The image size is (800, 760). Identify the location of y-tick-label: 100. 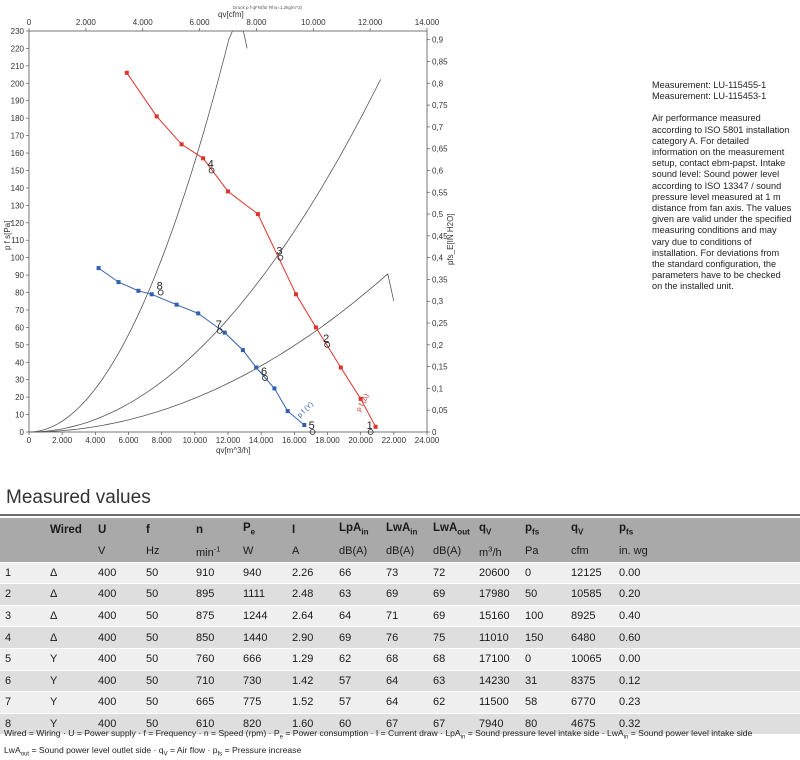
(18, 258).